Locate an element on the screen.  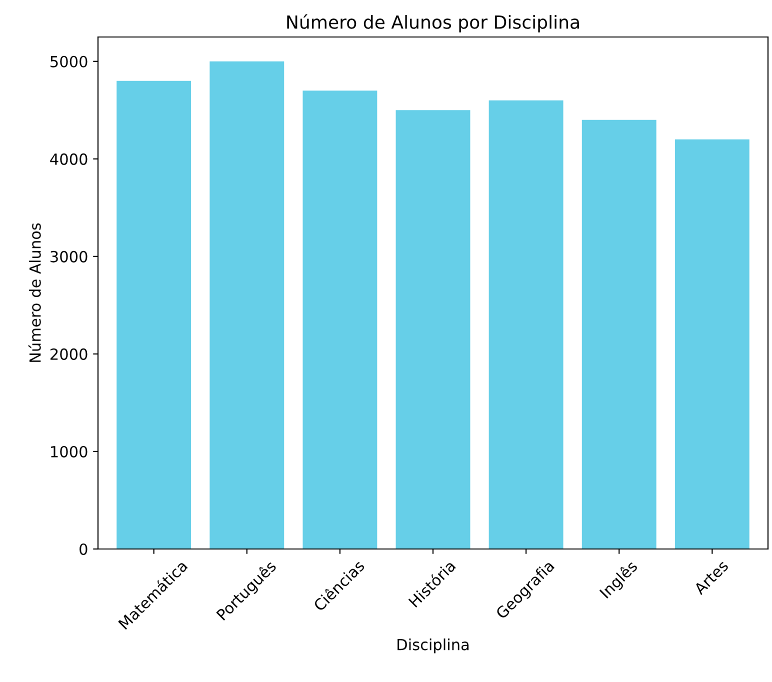
y-tick-label: 0 is located at coordinates (84, 549).